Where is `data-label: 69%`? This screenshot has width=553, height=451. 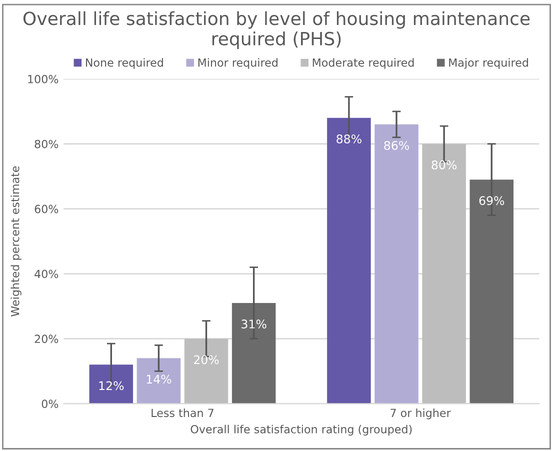
data-label: 69% is located at coordinates (491, 201).